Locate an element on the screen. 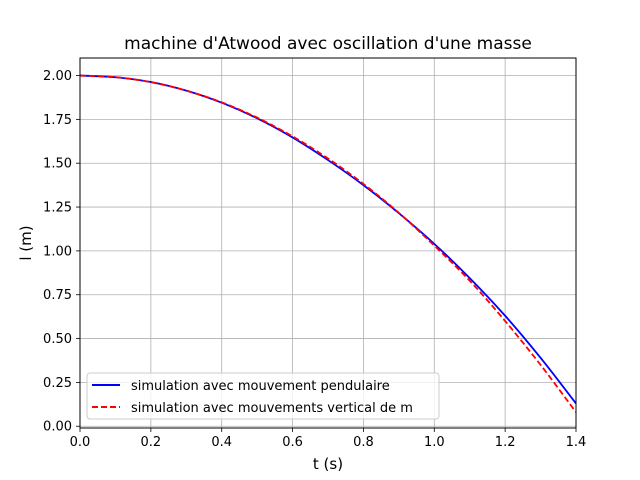 Image resolution: width=640 pixels, height=480 pixels. x-tick-label: 1.2 is located at coordinates (505, 442).